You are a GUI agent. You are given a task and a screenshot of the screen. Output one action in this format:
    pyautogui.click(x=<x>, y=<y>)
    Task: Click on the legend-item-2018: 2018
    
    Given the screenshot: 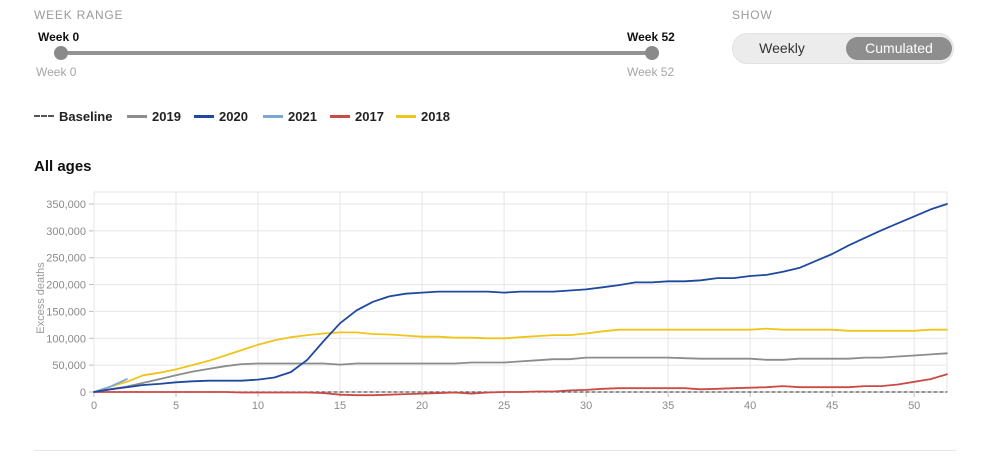 What is the action you would take?
    pyautogui.click(x=423, y=116)
    